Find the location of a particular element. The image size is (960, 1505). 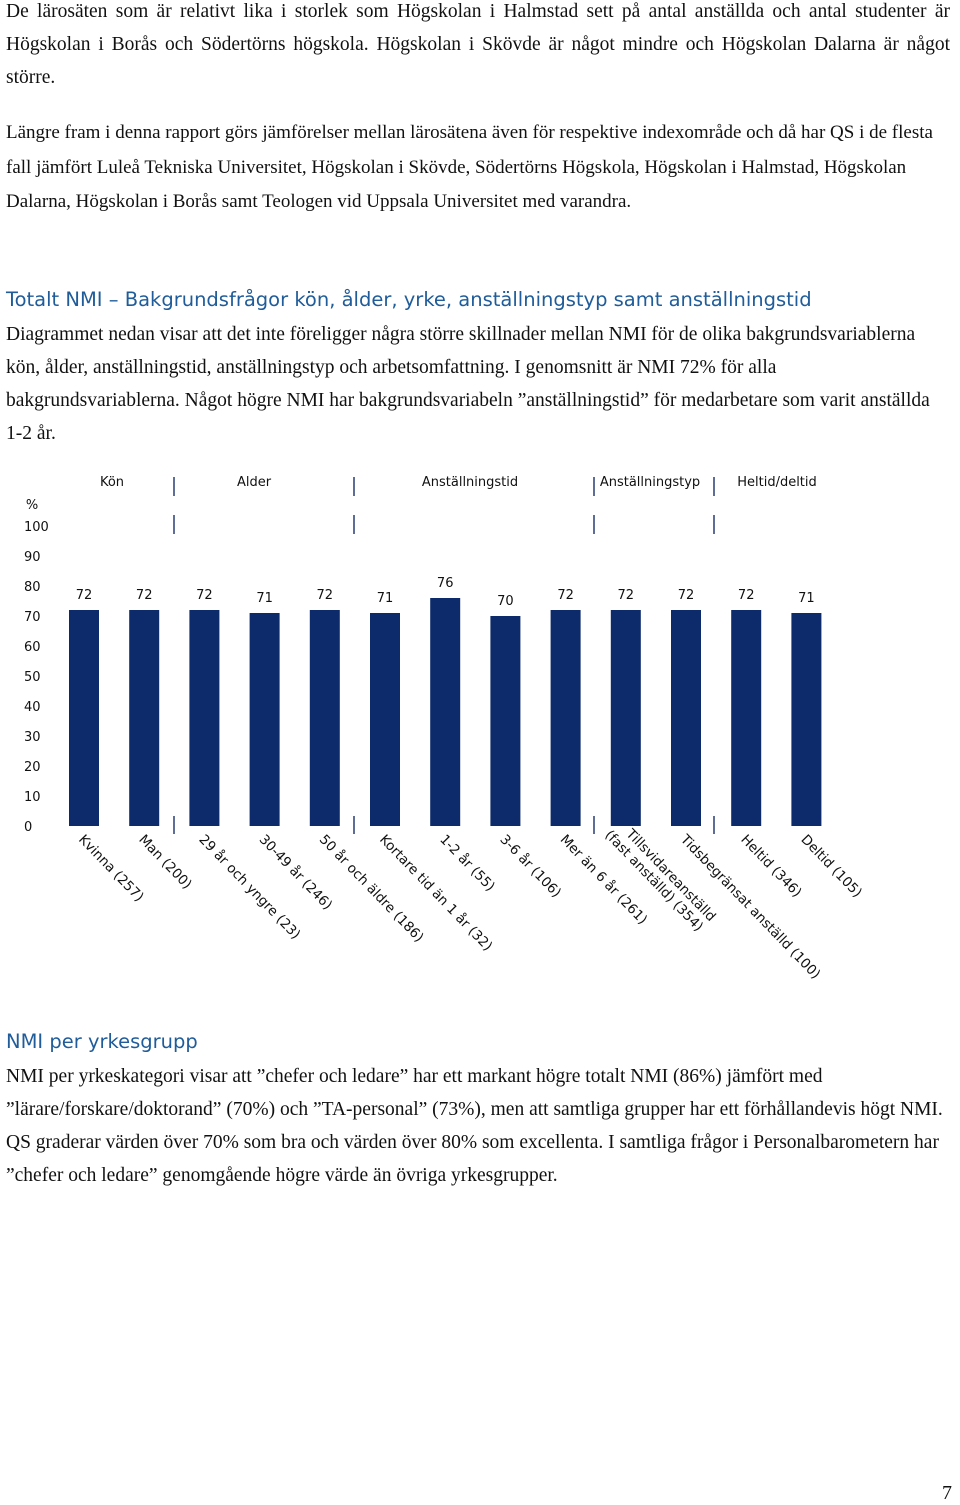

page-number: 7 is located at coordinates (947, 1493).